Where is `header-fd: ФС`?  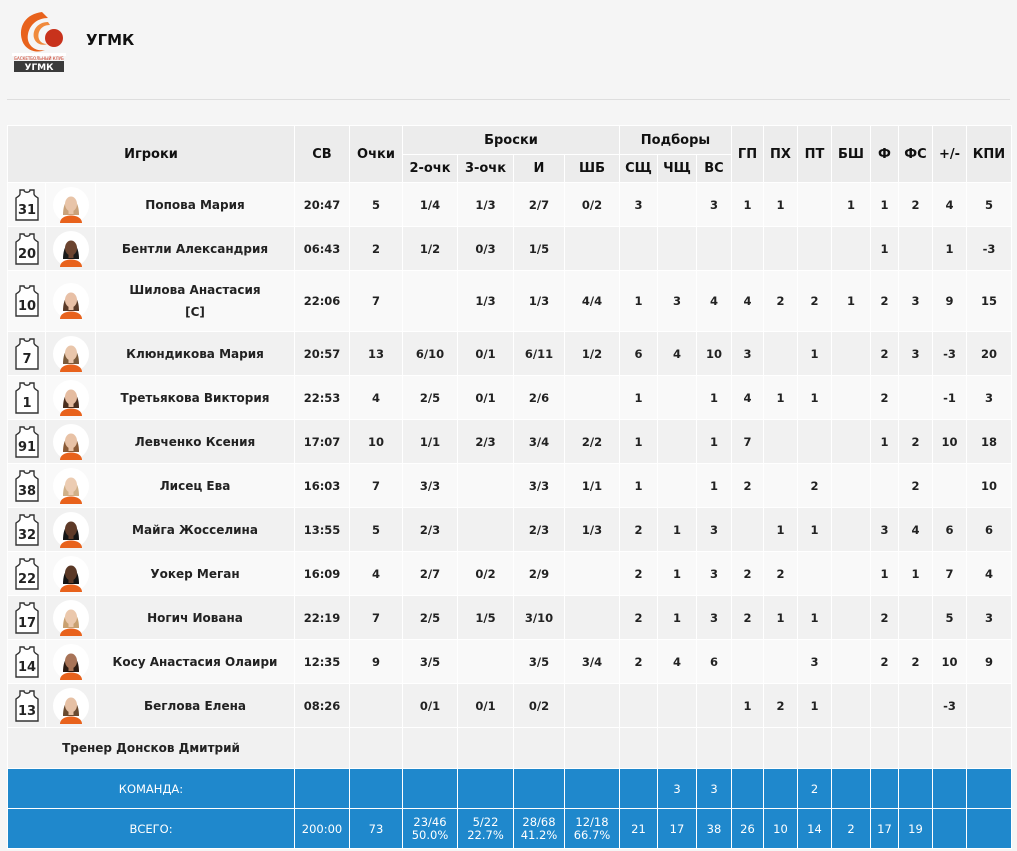
header-fd: ФС is located at coordinates (915, 154).